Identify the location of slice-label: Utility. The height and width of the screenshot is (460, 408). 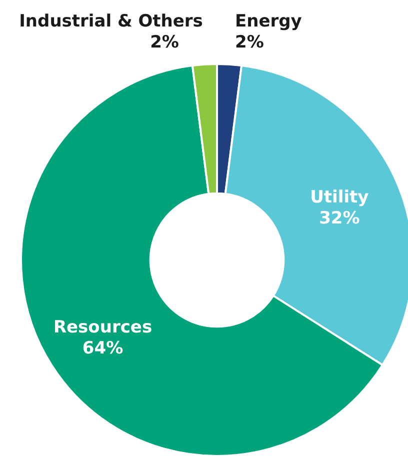
(339, 197).